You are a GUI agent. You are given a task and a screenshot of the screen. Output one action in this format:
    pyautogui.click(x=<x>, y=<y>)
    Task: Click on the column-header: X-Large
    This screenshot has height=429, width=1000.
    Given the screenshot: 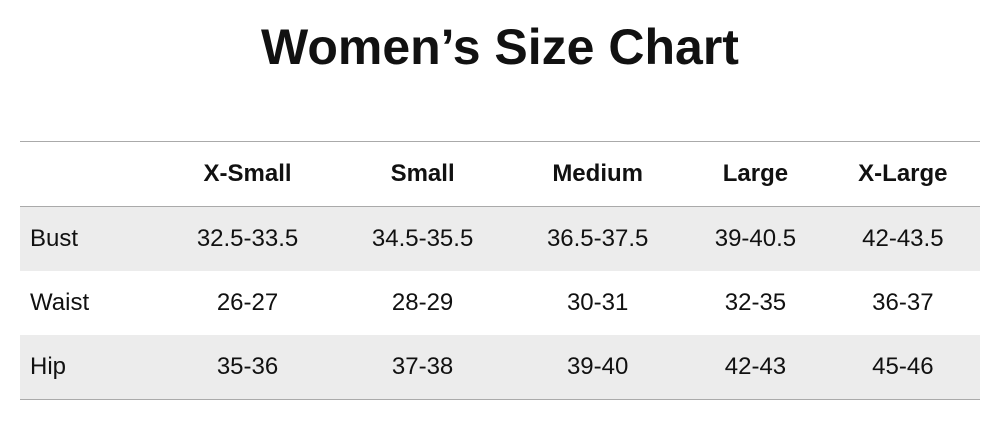 What is the action you would take?
    pyautogui.click(x=903, y=173)
    